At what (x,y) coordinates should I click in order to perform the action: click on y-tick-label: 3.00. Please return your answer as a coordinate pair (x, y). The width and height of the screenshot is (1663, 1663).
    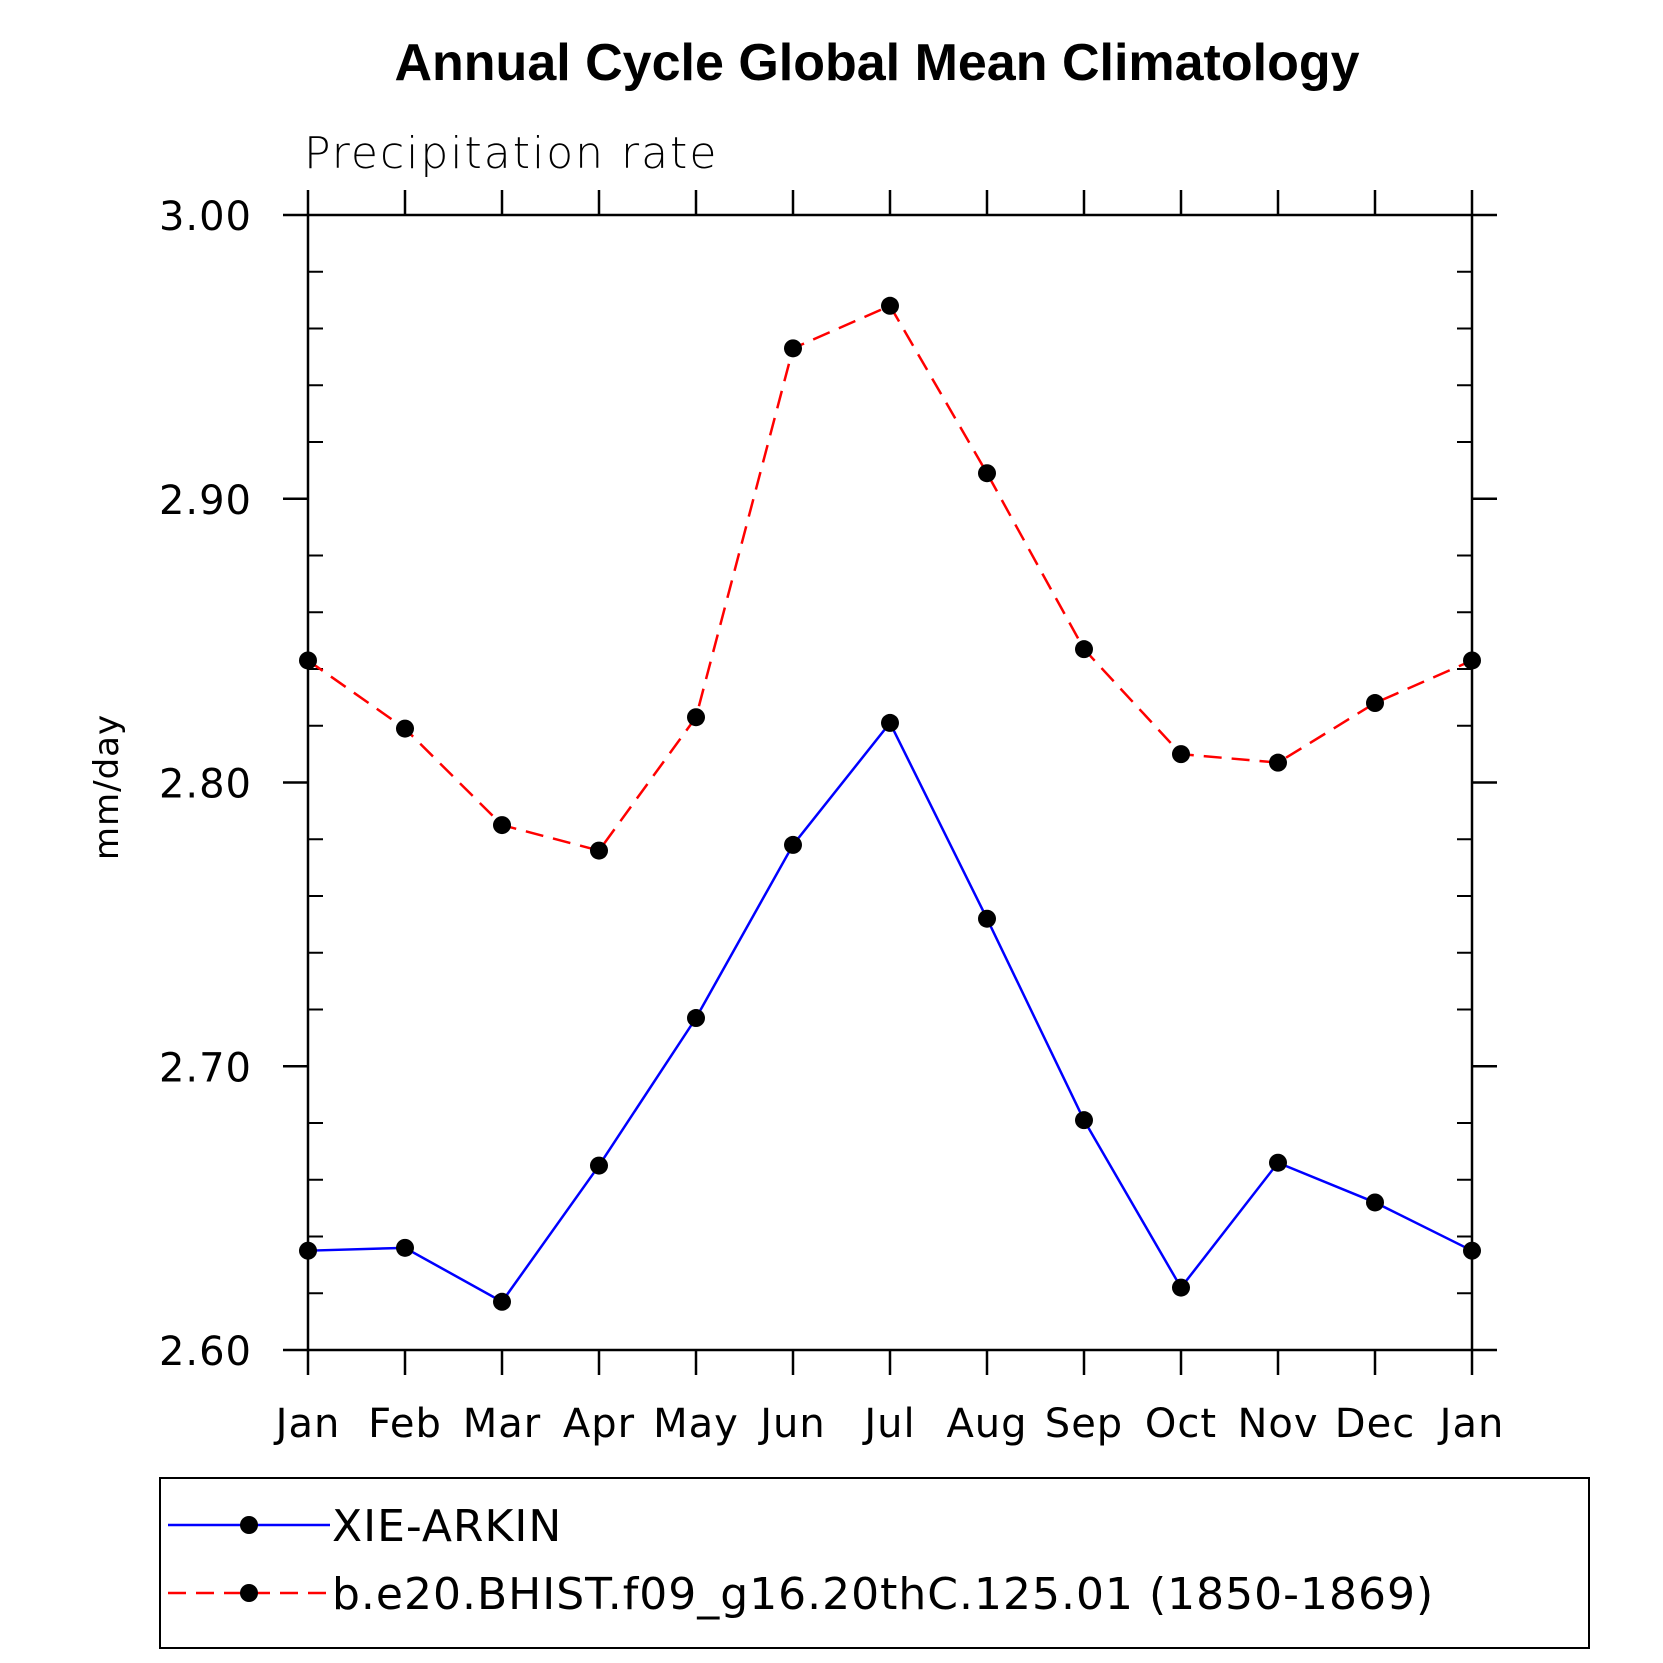
    Looking at the image, I should click on (205, 217).